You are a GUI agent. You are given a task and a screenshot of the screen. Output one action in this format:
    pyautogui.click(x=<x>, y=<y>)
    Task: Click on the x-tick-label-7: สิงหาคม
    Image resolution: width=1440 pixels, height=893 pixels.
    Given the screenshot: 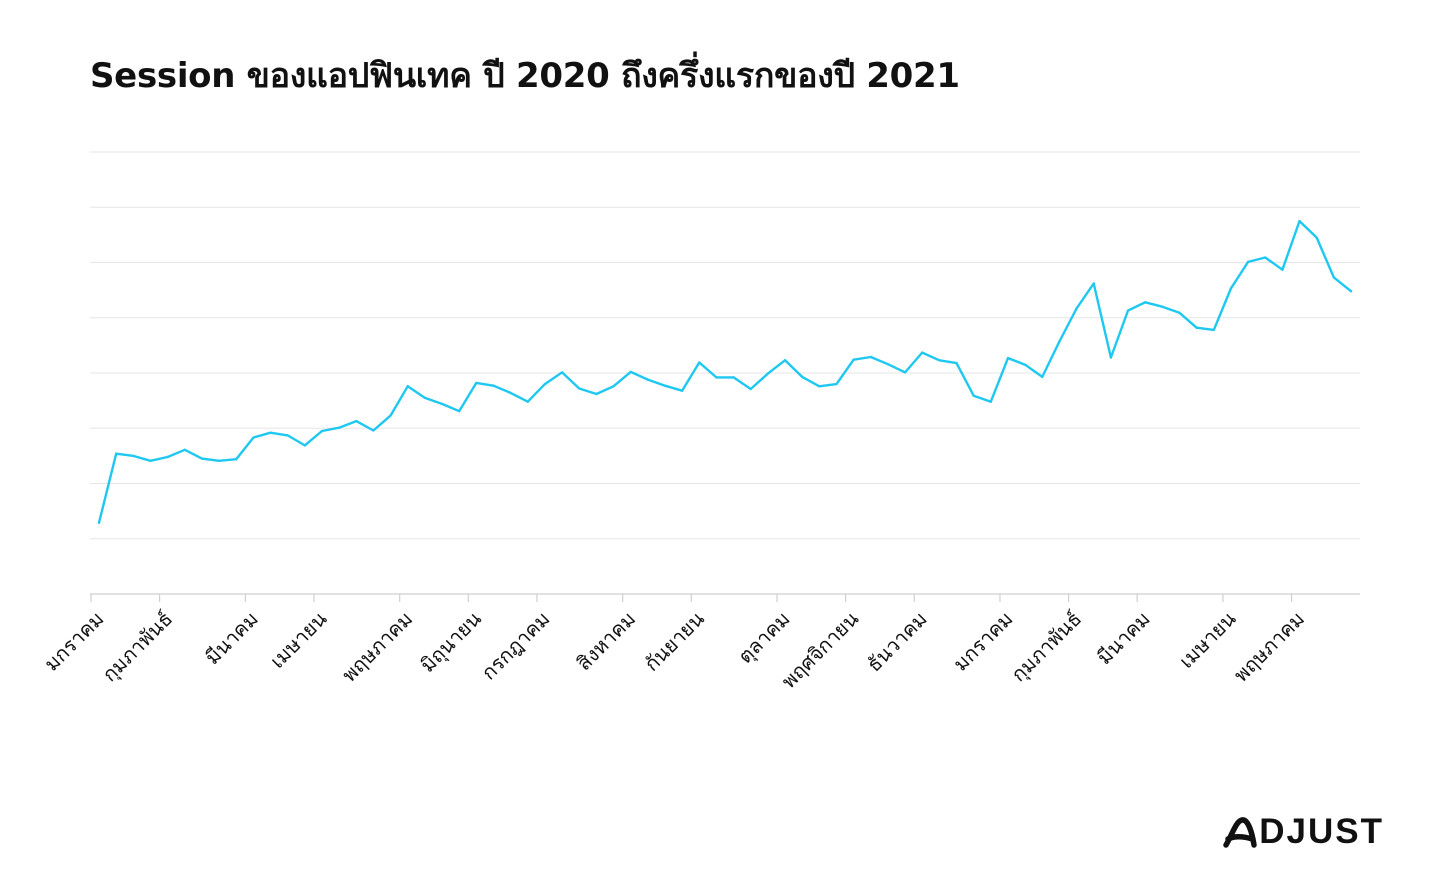 What is the action you would take?
    pyautogui.click(x=606, y=641)
    